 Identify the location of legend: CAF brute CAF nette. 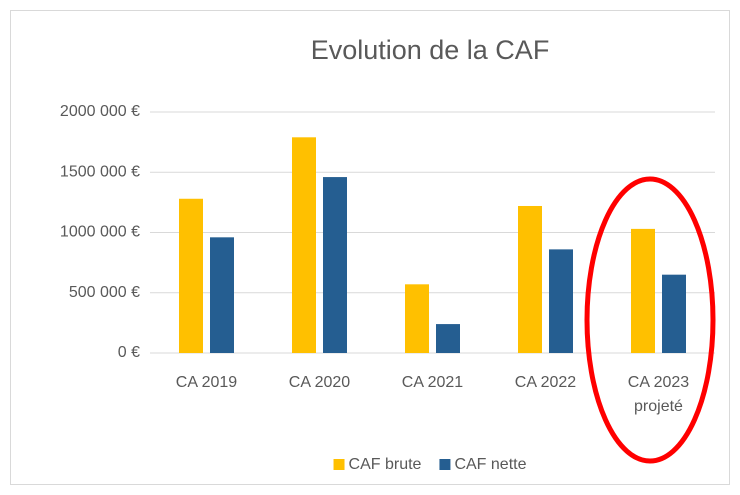
(430, 464).